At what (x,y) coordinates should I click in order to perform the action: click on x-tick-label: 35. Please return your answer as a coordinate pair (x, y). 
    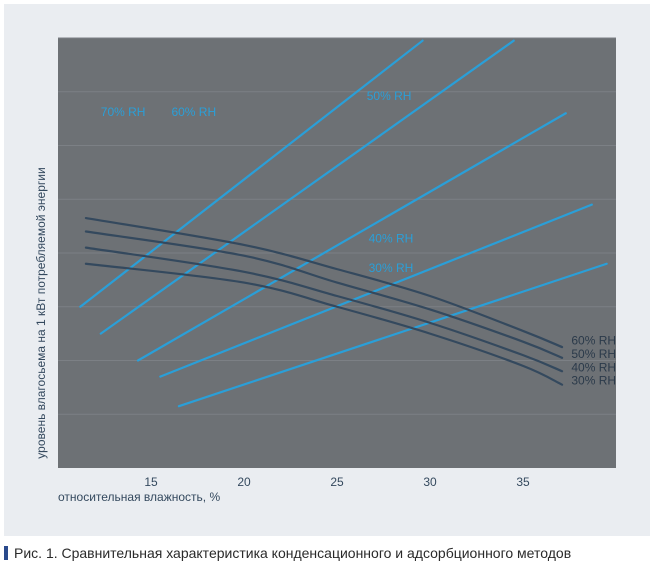
    Looking at the image, I should click on (523, 482).